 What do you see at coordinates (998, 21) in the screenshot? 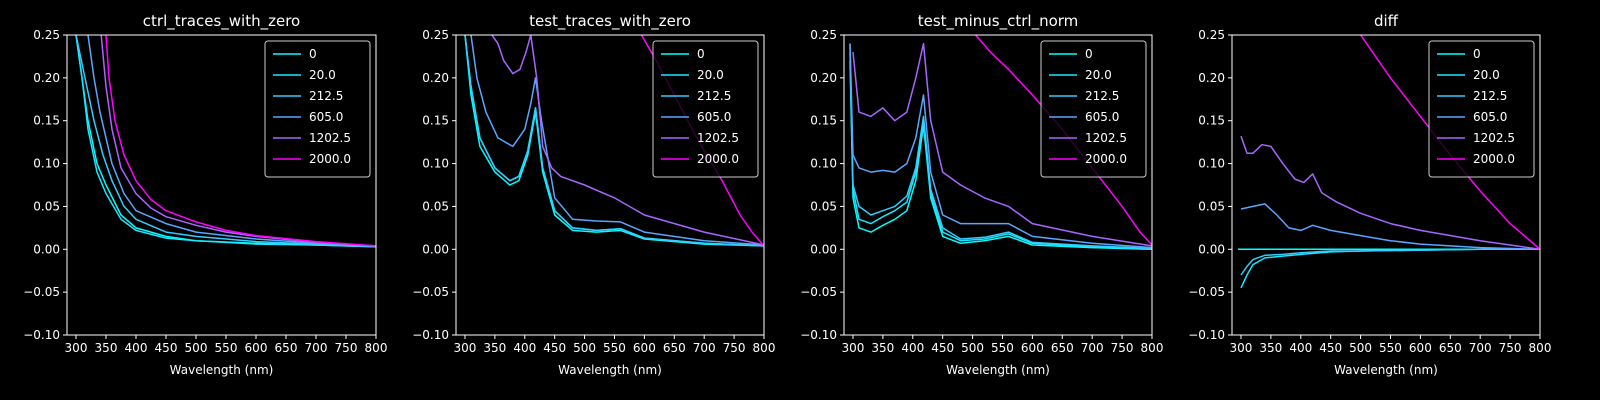
I see `chart-title: test_minus_ctrl_norm` at bounding box center [998, 21].